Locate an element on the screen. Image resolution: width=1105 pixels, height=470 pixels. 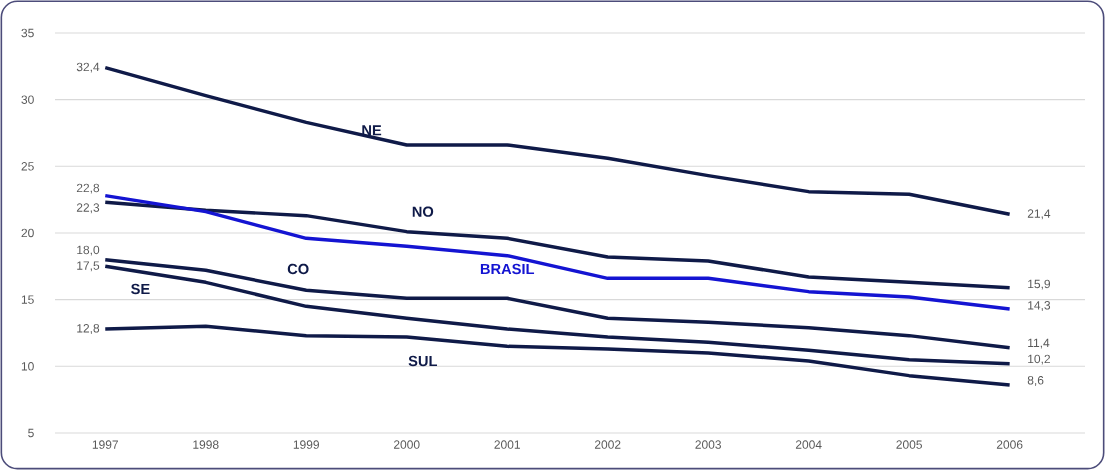
series-label: SUL is located at coordinates (423, 361).